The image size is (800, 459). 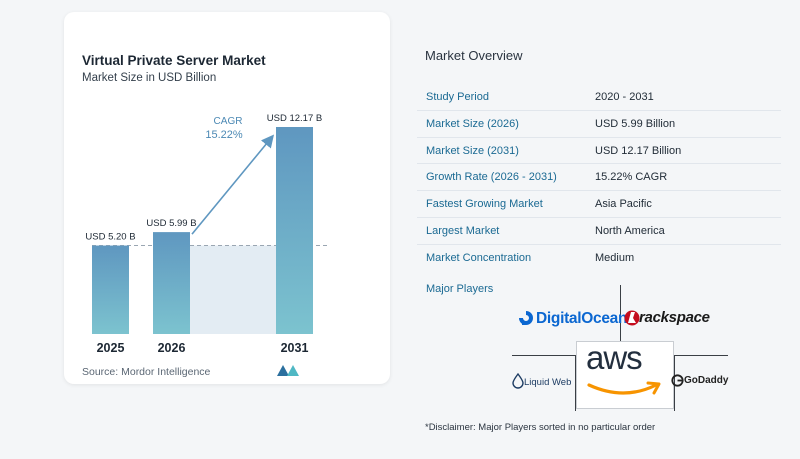 I want to click on overview-value: USD 5.99 Billion, so click(x=635, y=123).